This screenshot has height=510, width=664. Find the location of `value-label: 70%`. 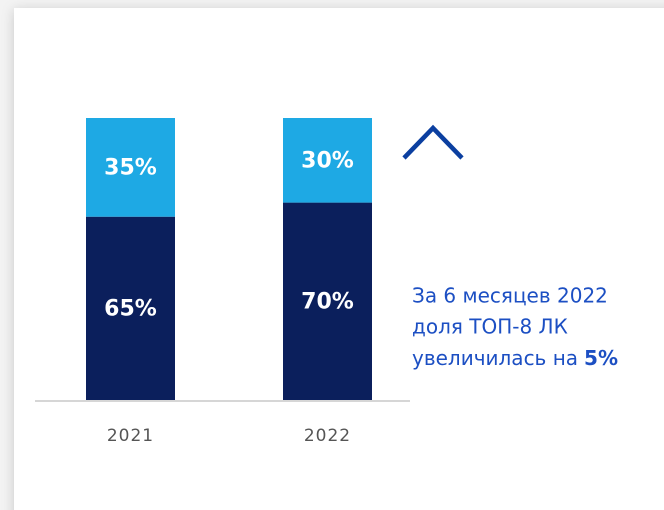

value-label: 70% is located at coordinates (327, 301).